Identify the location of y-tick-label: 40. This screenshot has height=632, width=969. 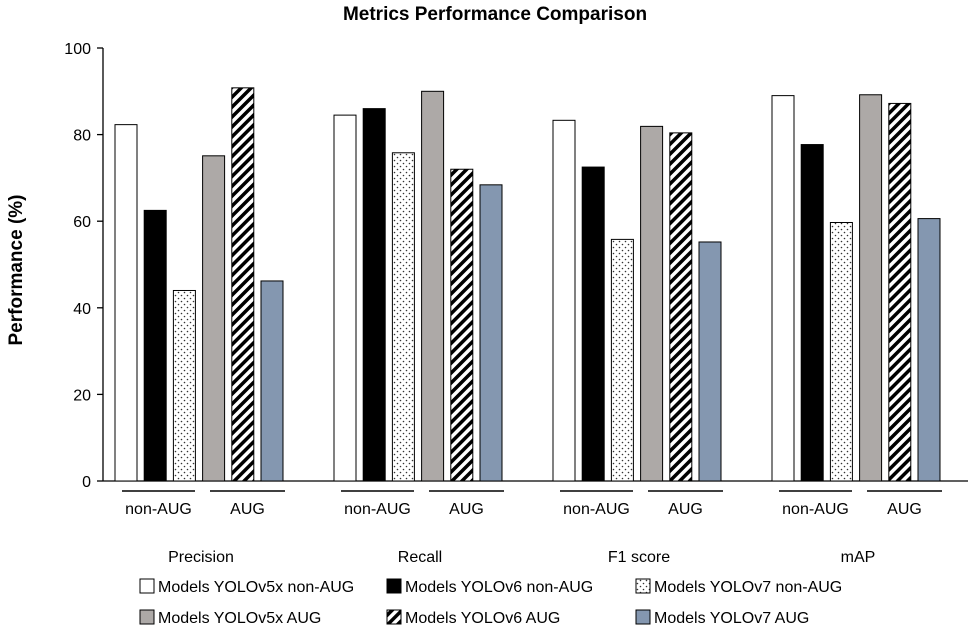
(82, 309).